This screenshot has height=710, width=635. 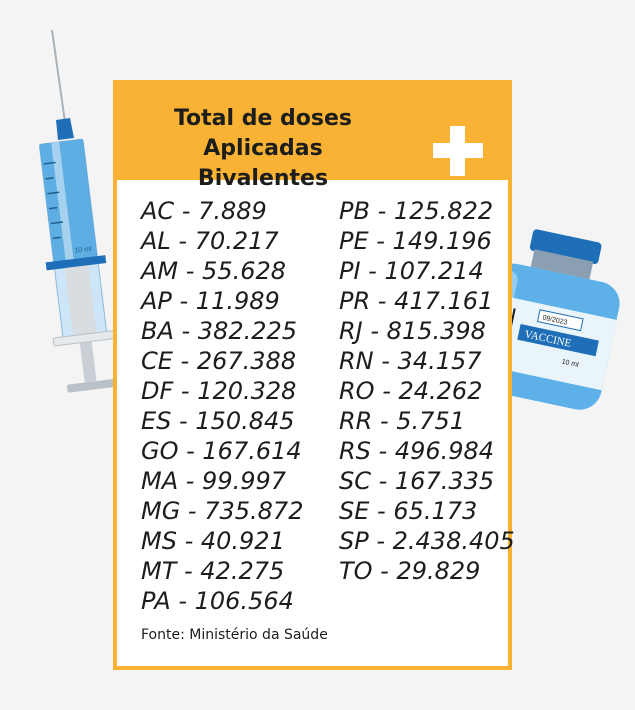 What do you see at coordinates (570, 363) in the screenshot?
I see `vial-volume-label: 10 ml` at bounding box center [570, 363].